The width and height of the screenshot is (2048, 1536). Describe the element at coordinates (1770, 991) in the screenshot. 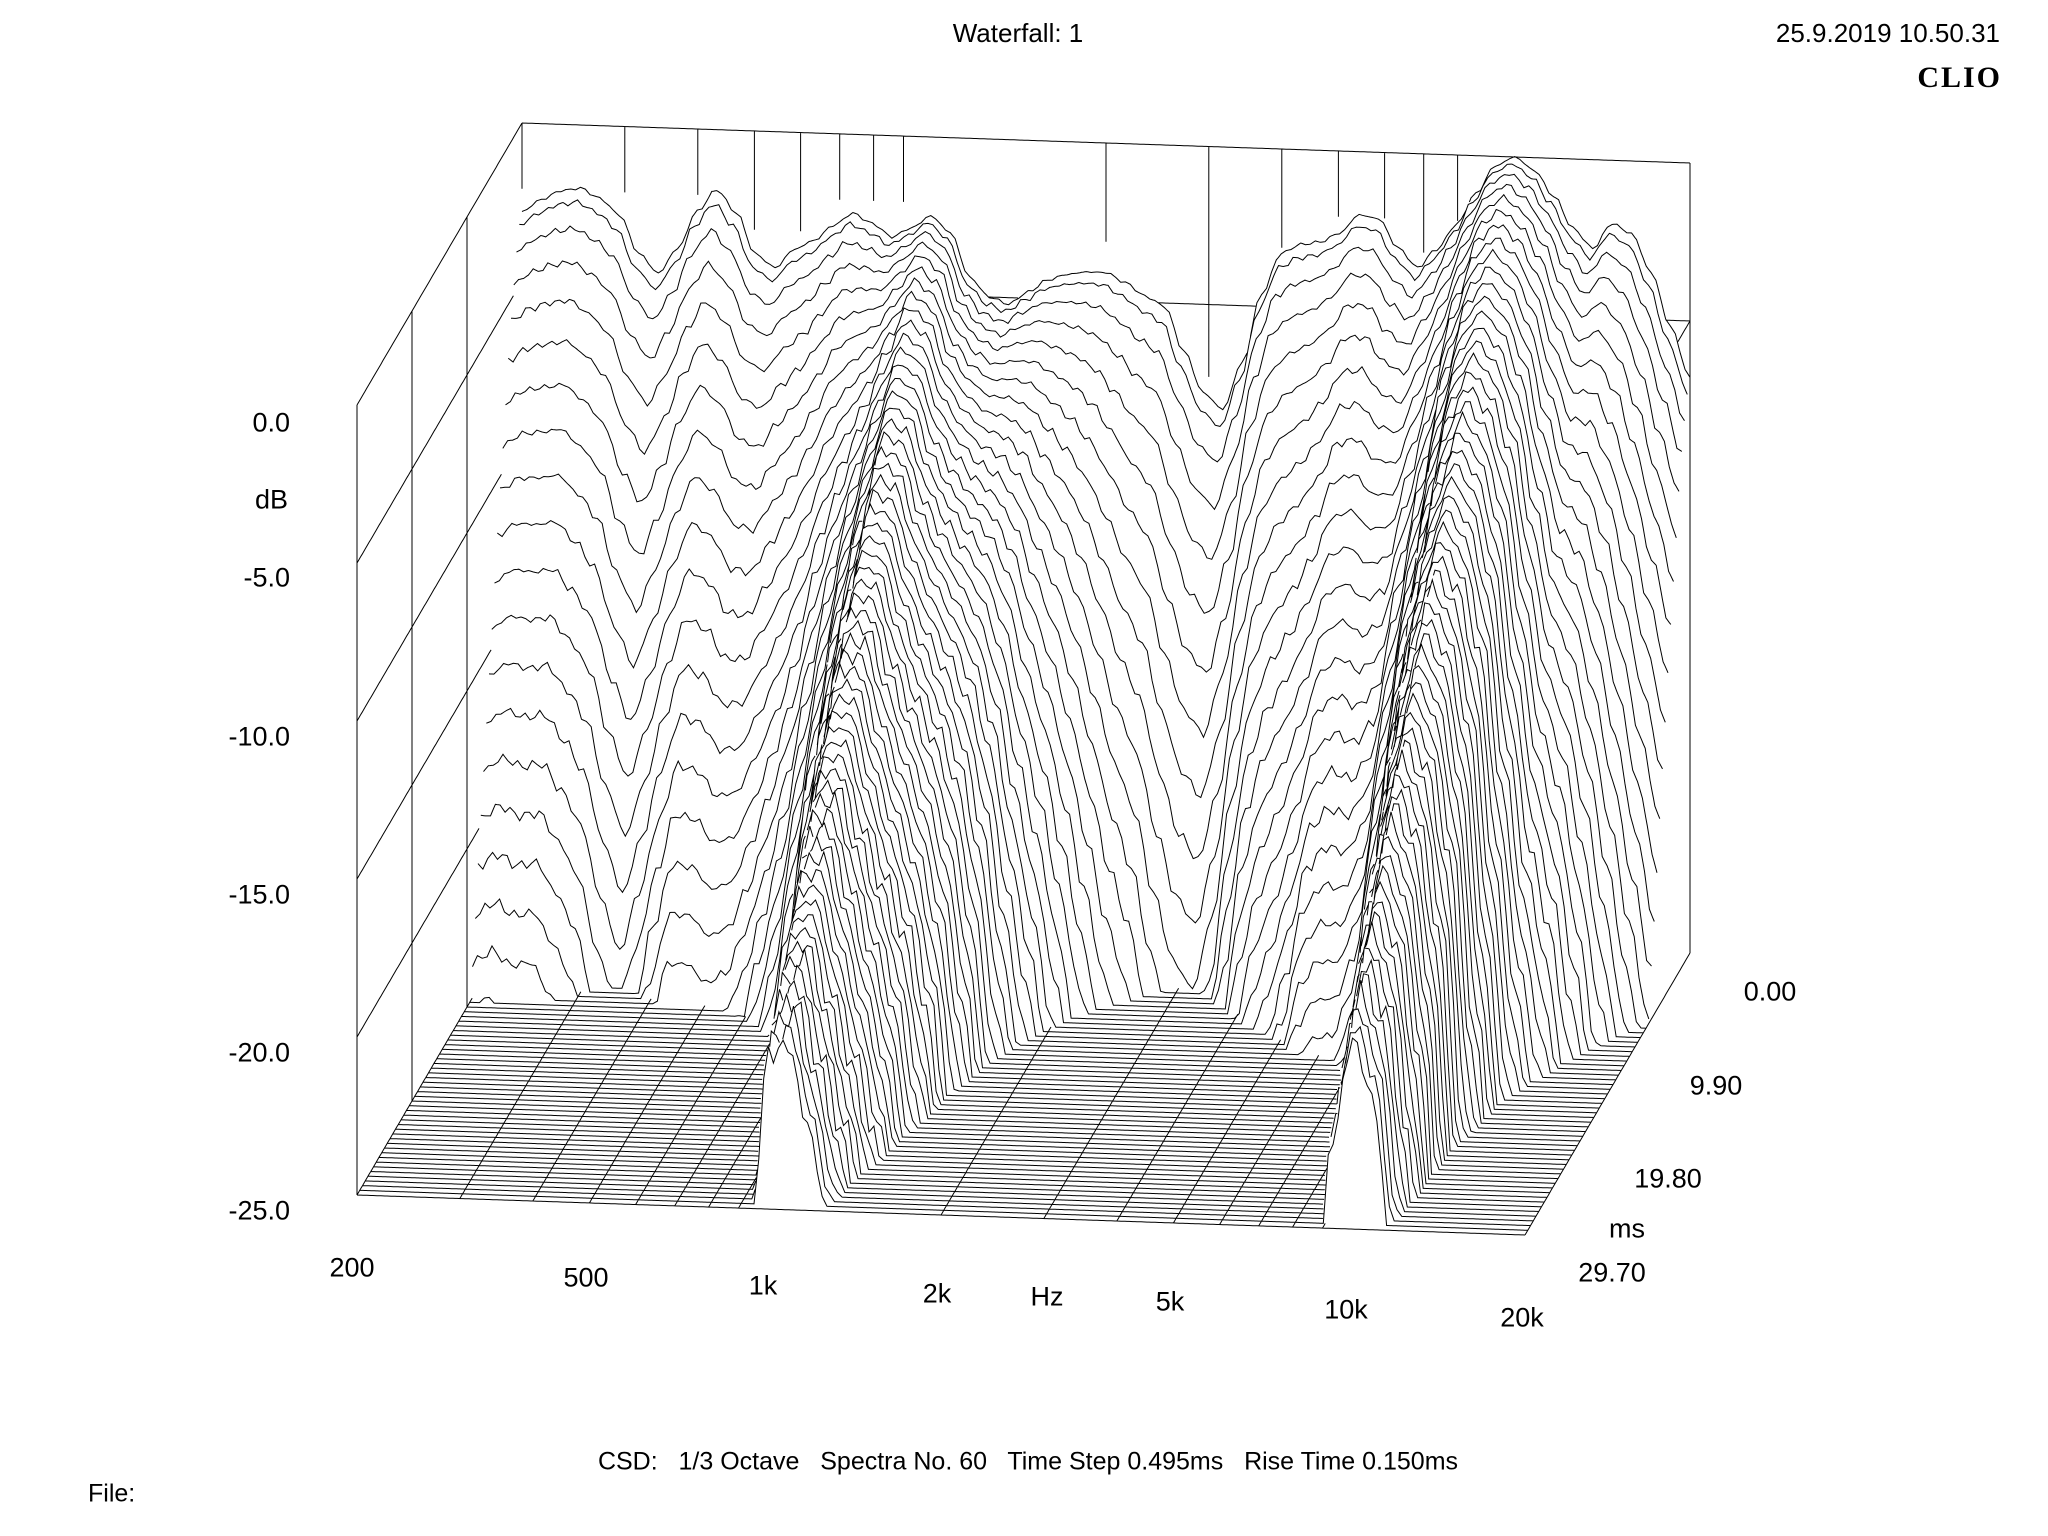

I see `time-tick-0: 0.00` at that location.